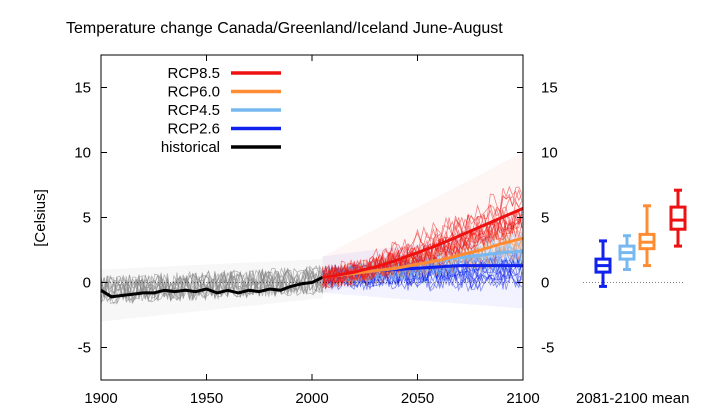 Image resolution: width=709 pixels, height=412 pixels. I want to click on box-rcp4.5, so click(627, 252).